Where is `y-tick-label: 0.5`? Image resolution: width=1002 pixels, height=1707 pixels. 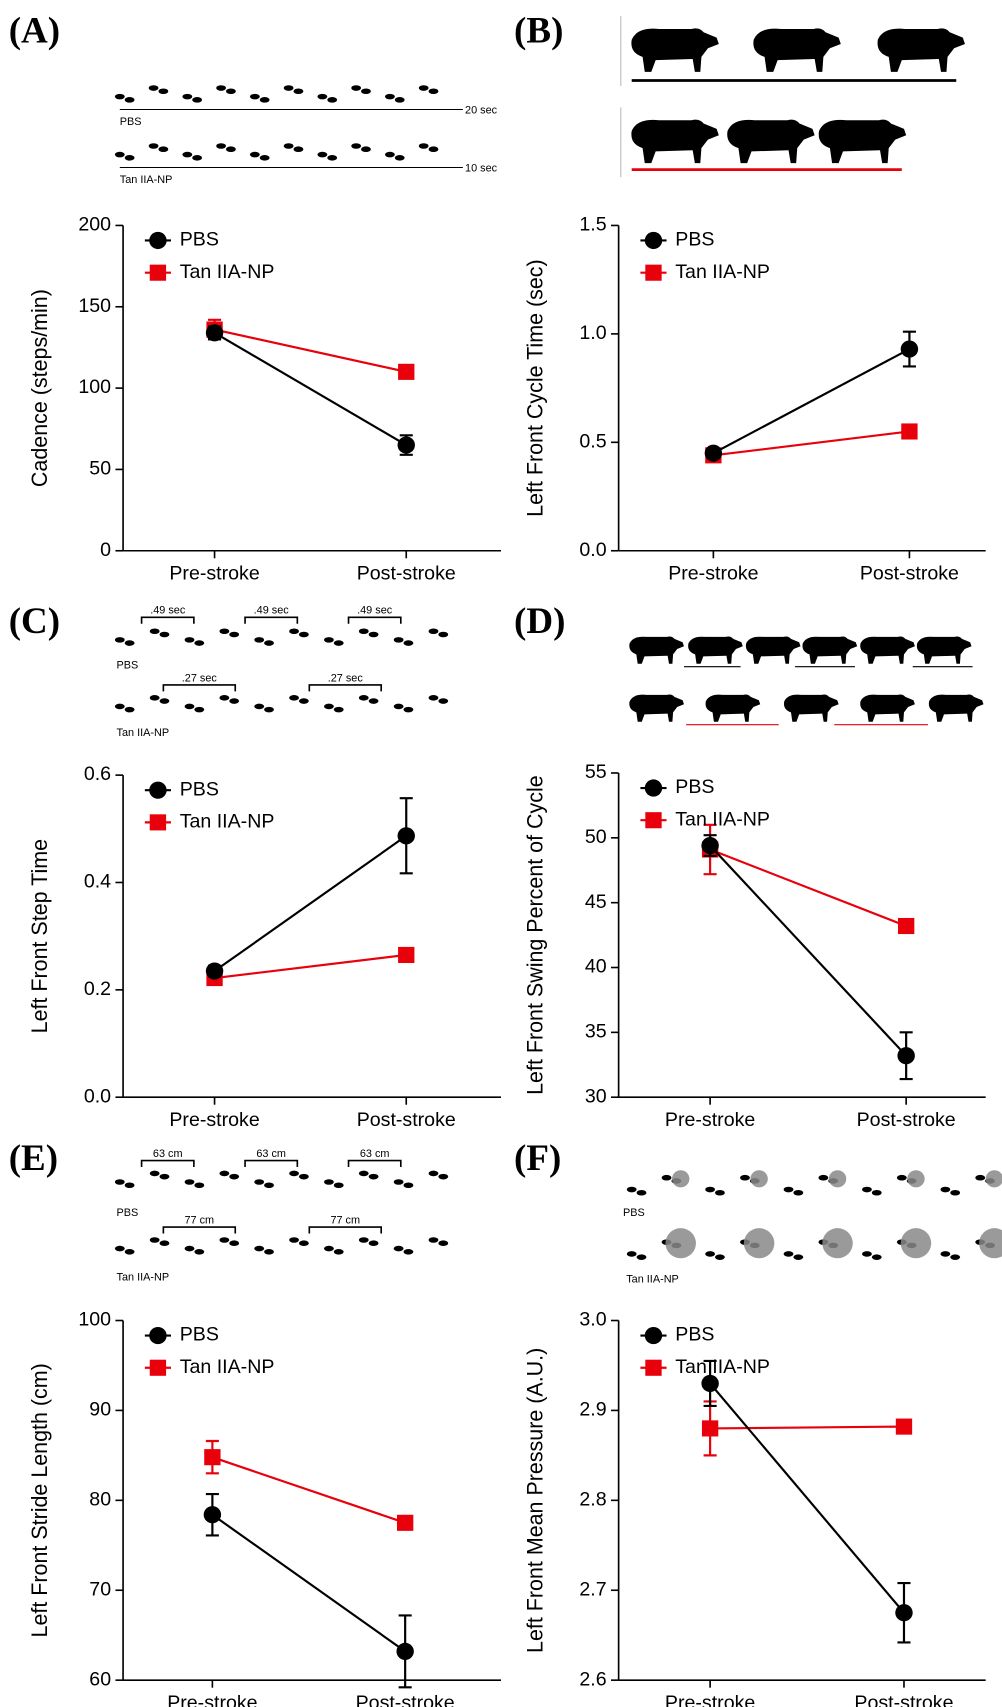 y-tick-label: 0.5 is located at coordinates (592, 442).